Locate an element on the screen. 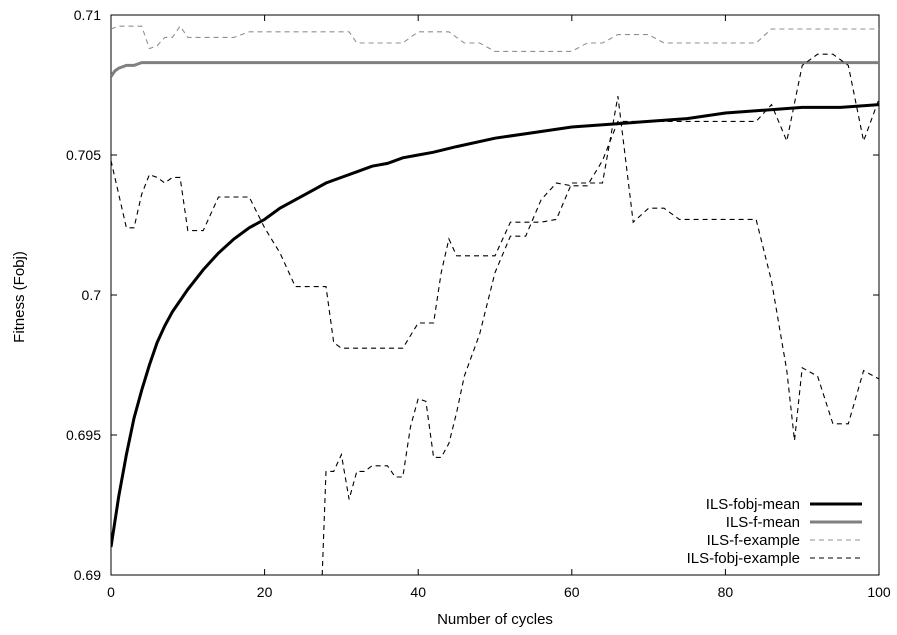 The image size is (897, 635). x-tick-label: 80 is located at coordinates (726, 592).